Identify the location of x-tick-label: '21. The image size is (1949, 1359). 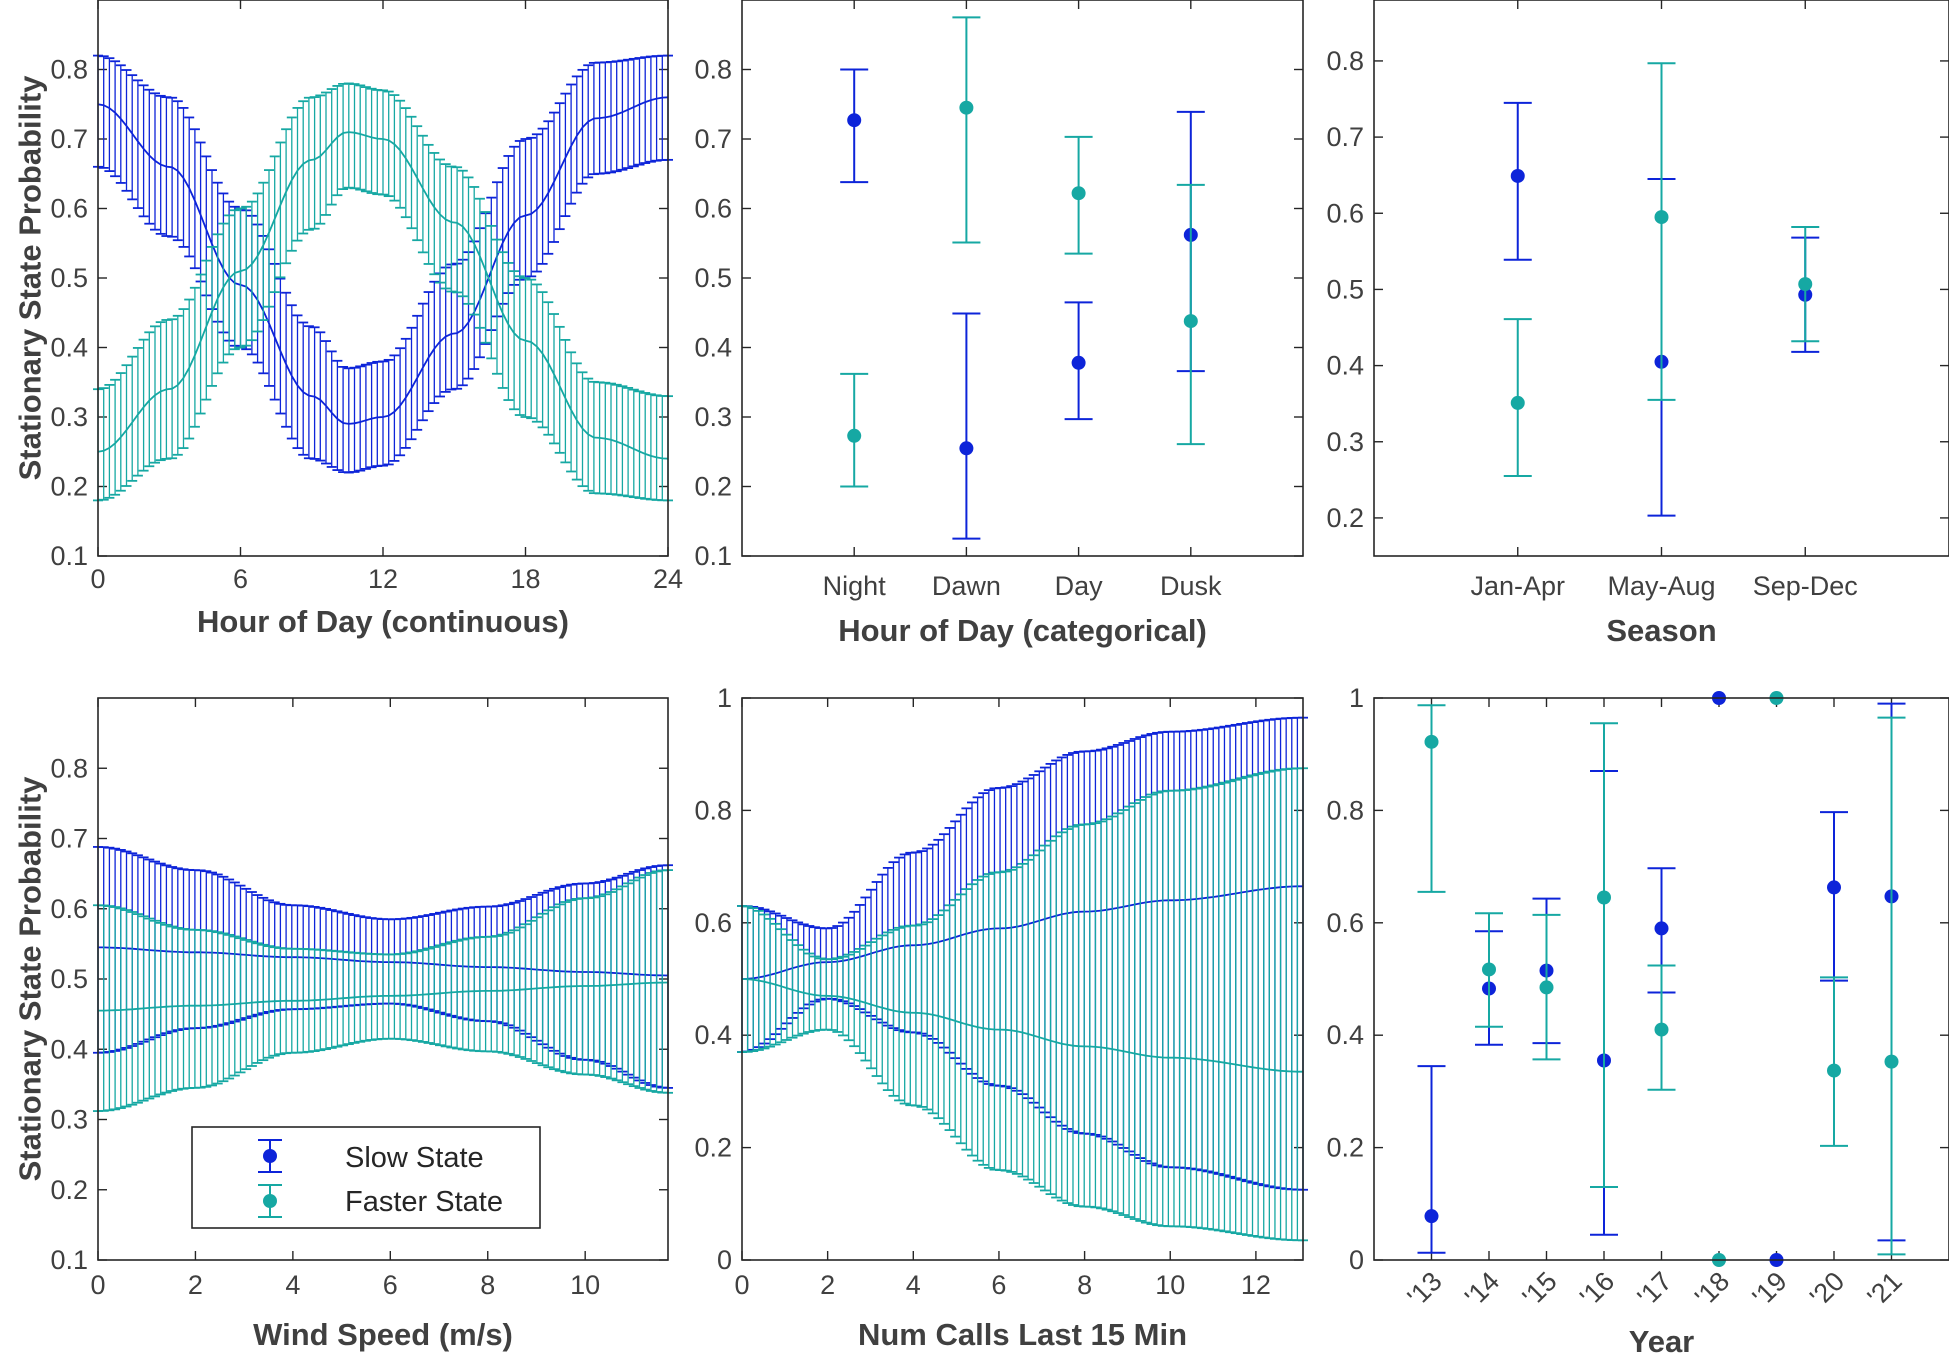
(1885, 1289).